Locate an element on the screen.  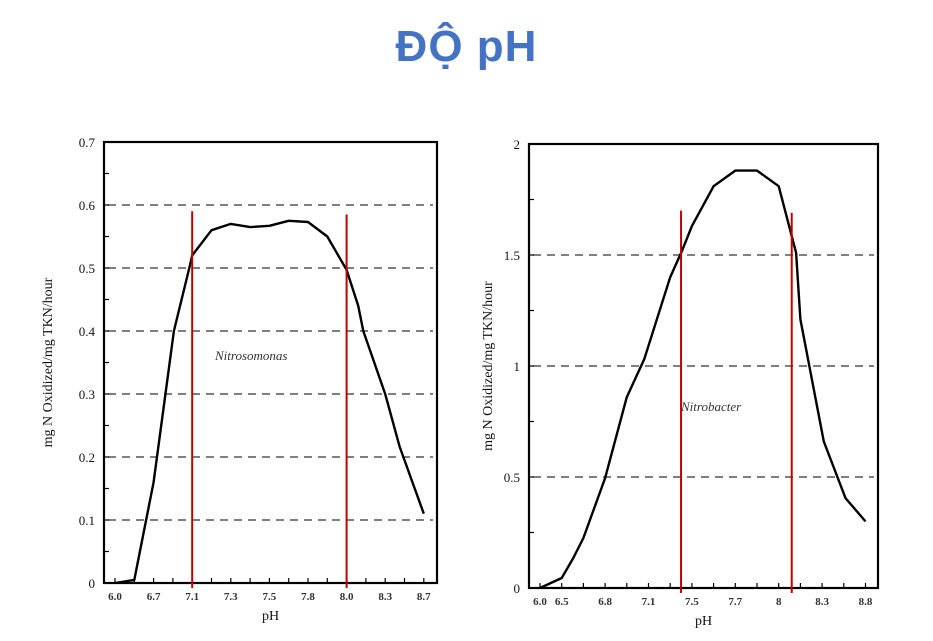
y-tick-label: 1 is located at coordinates (517, 366).